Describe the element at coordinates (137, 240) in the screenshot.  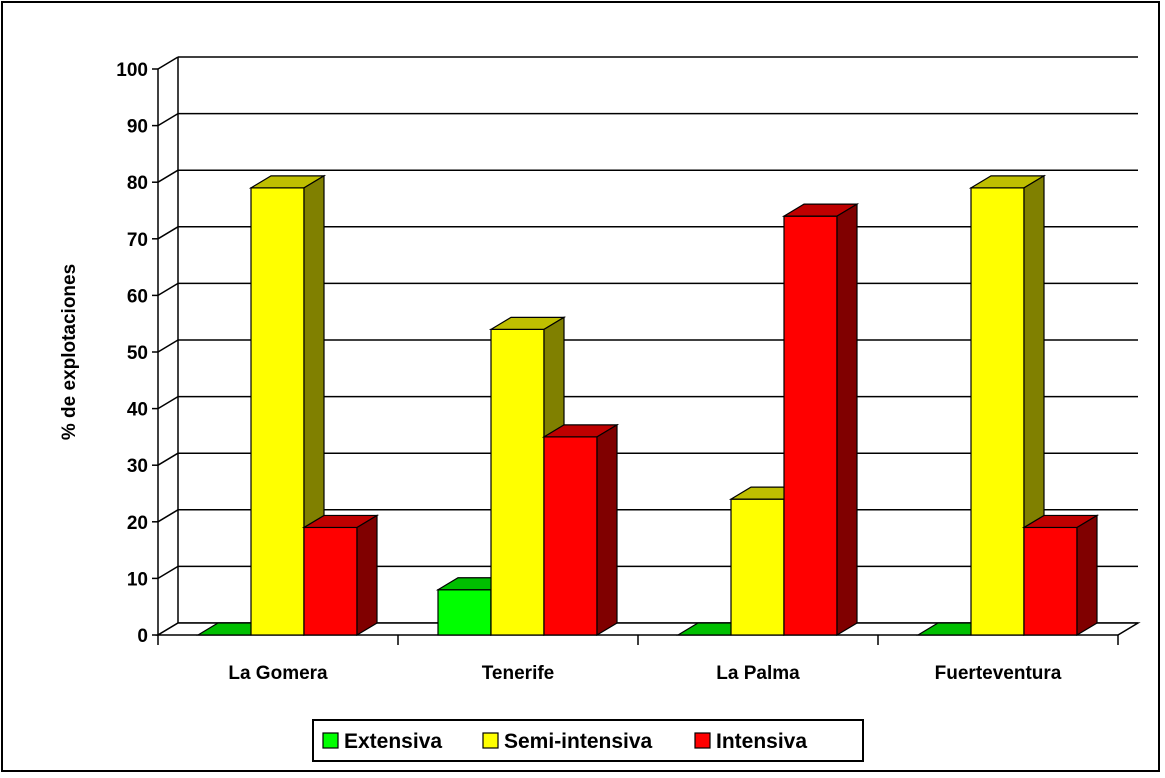
I see `y-tick-label: 70` at that location.